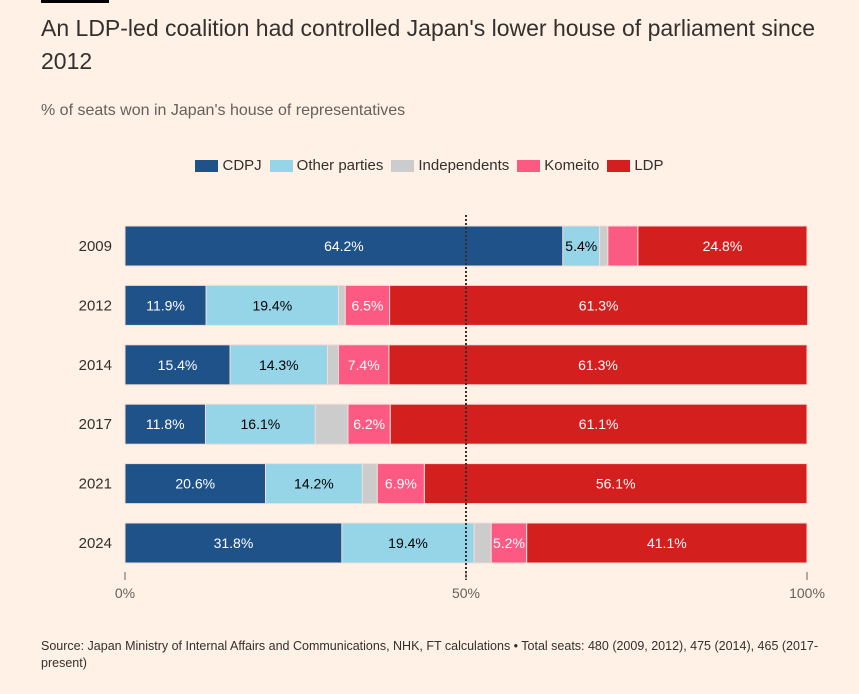  What do you see at coordinates (95, 246) in the screenshot?
I see `year-label: 2009` at bounding box center [95, 246].